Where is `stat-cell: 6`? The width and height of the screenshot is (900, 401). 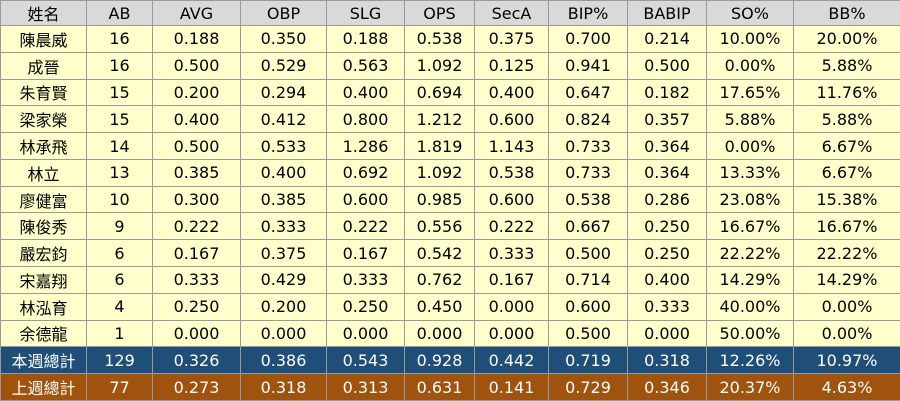
stat-cell: 6 is located at coordinates (119, 280).